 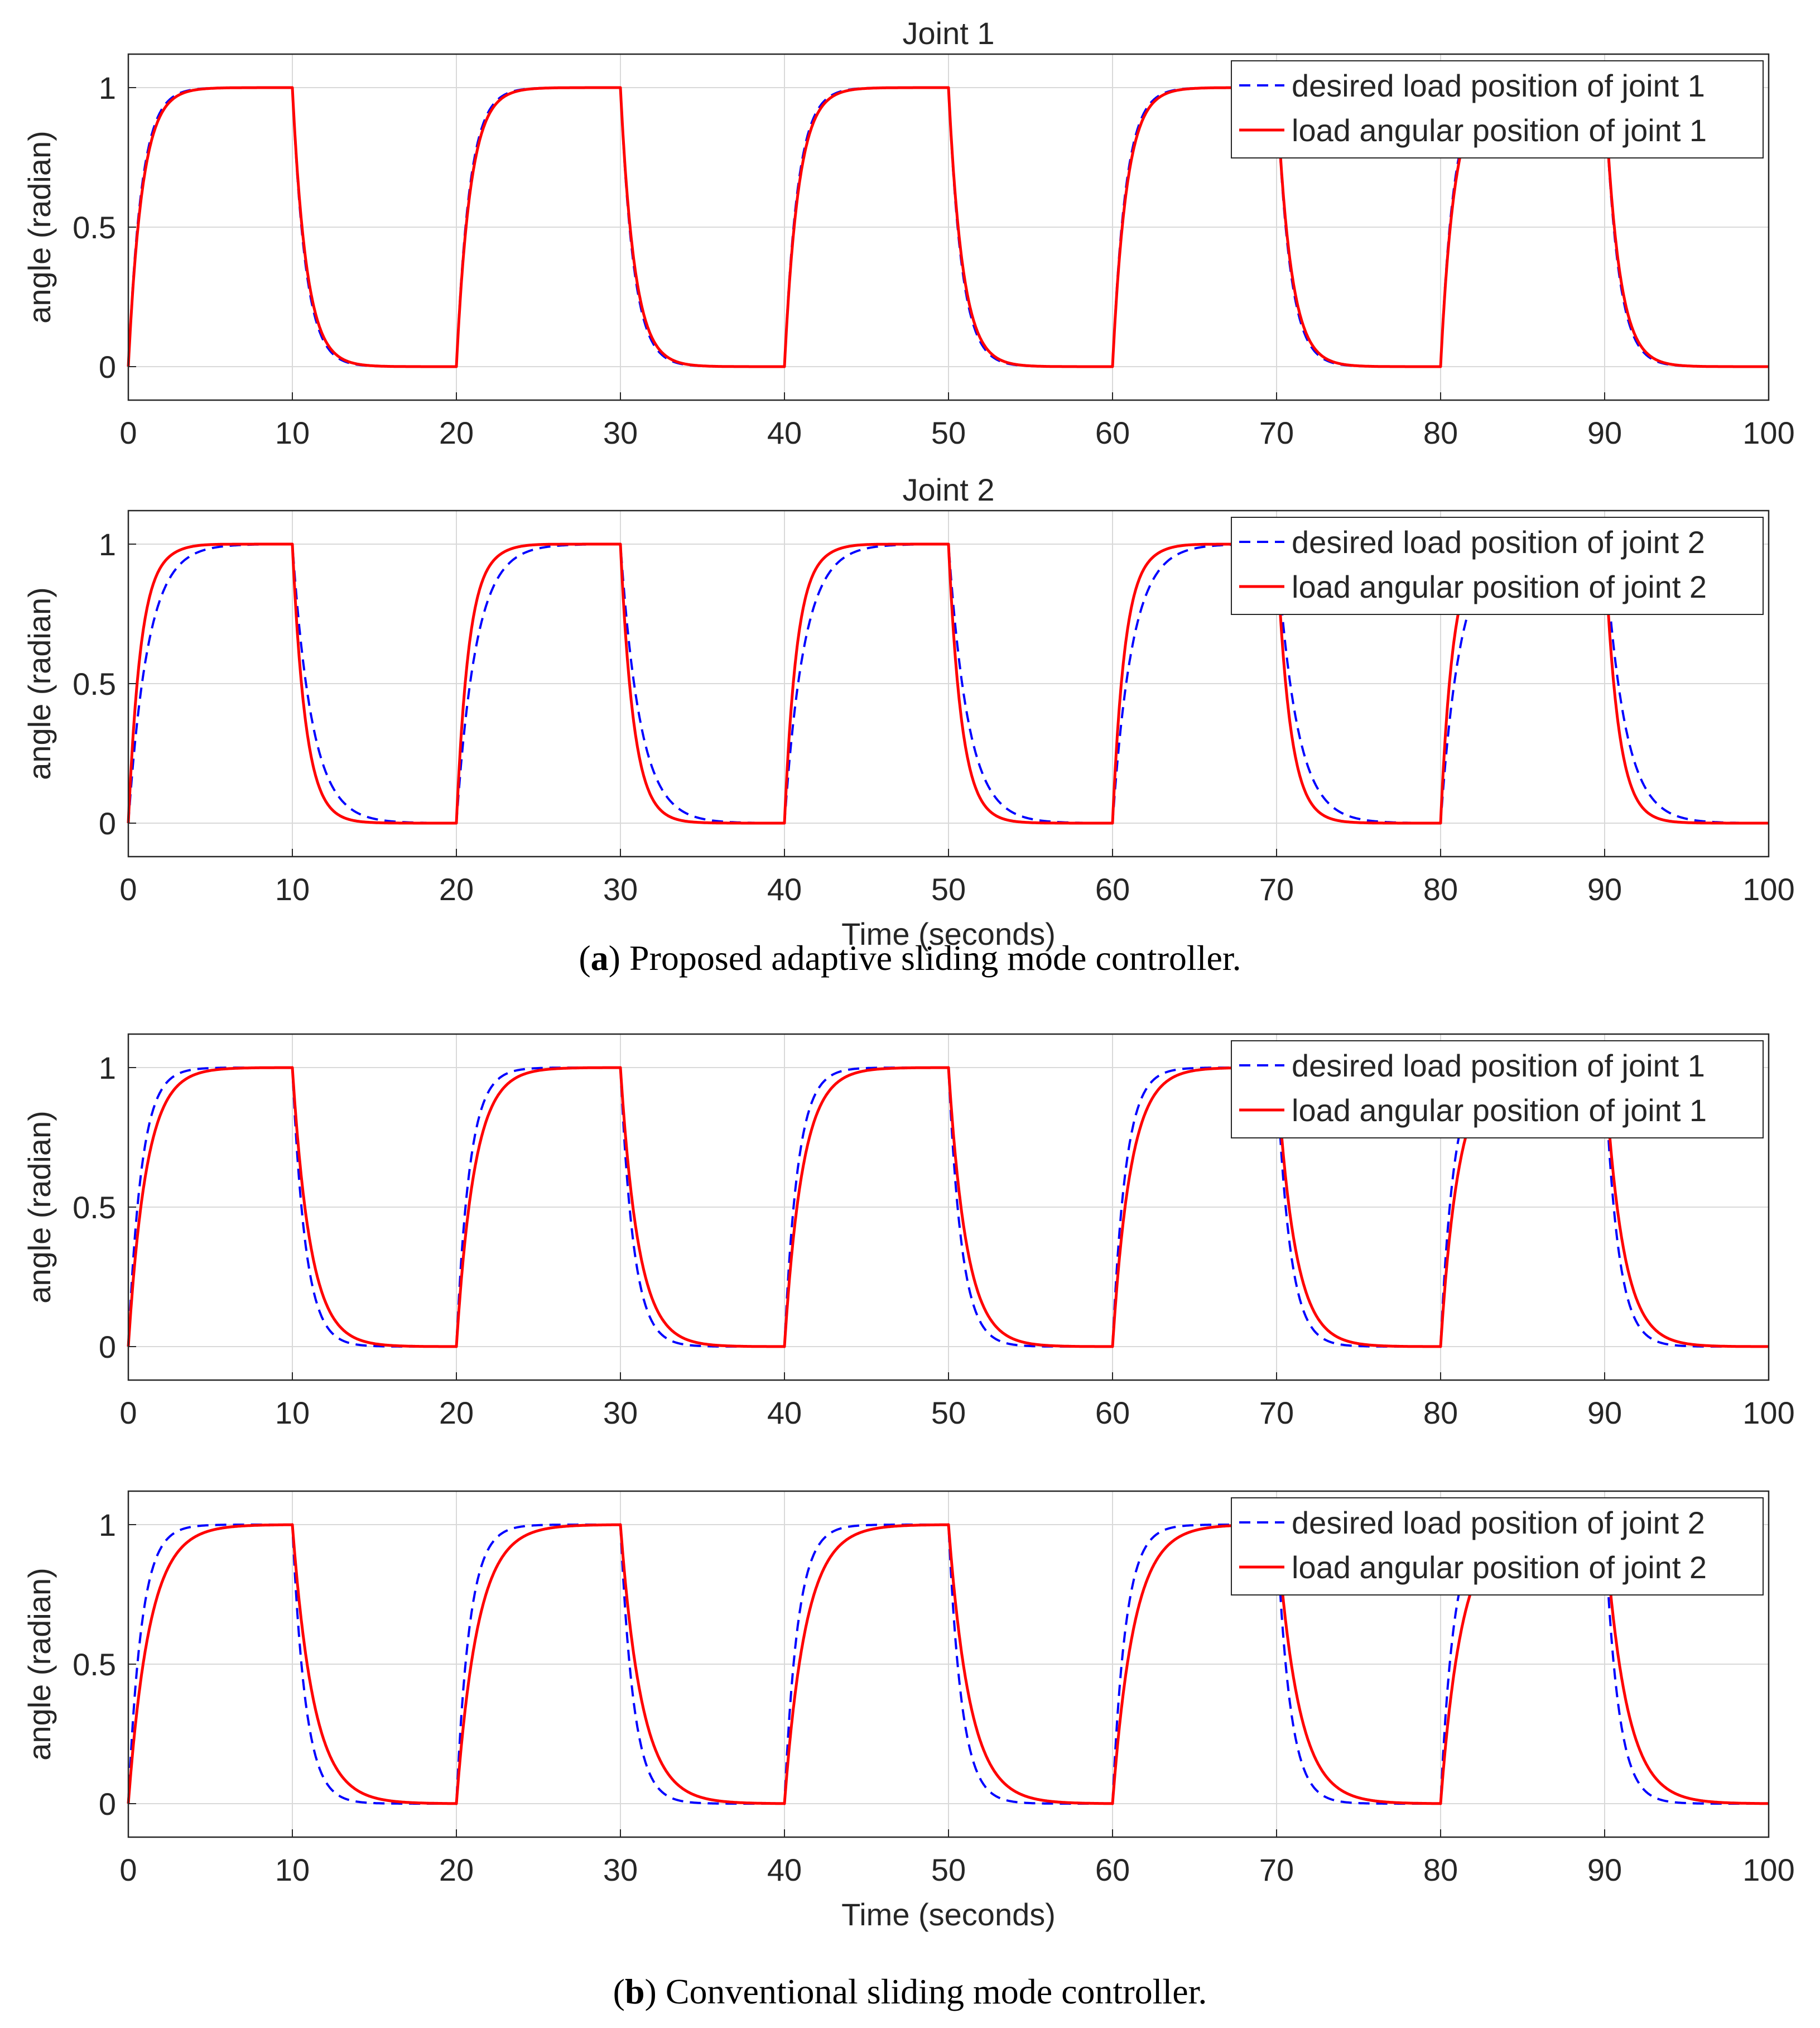 I want to click on caption-a-open-paren: (, so click(x=584, y=958).